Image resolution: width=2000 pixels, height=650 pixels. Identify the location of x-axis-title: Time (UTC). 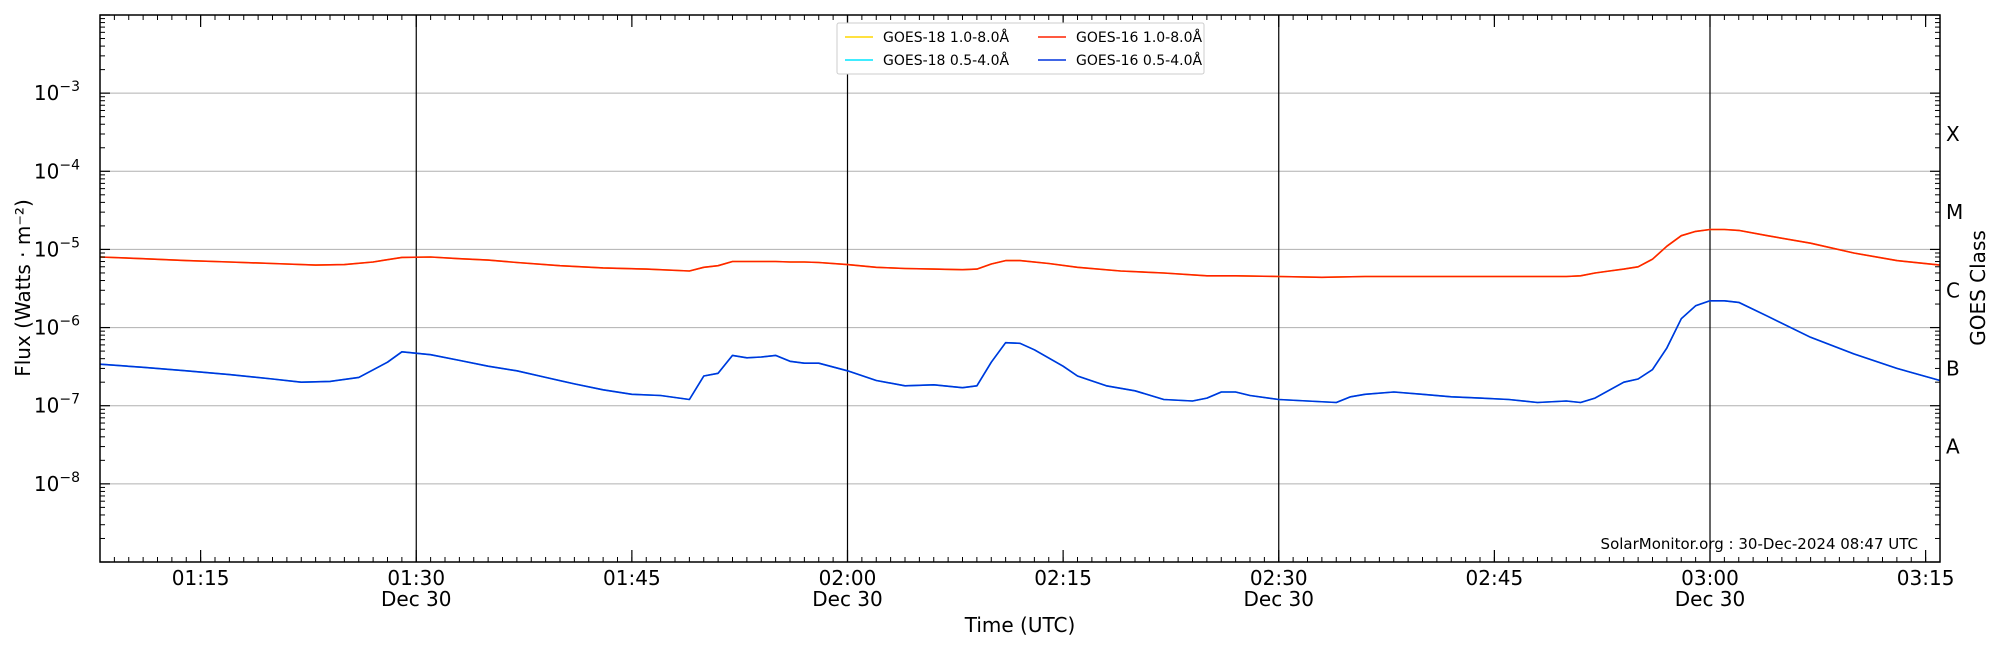
(1020, 625).